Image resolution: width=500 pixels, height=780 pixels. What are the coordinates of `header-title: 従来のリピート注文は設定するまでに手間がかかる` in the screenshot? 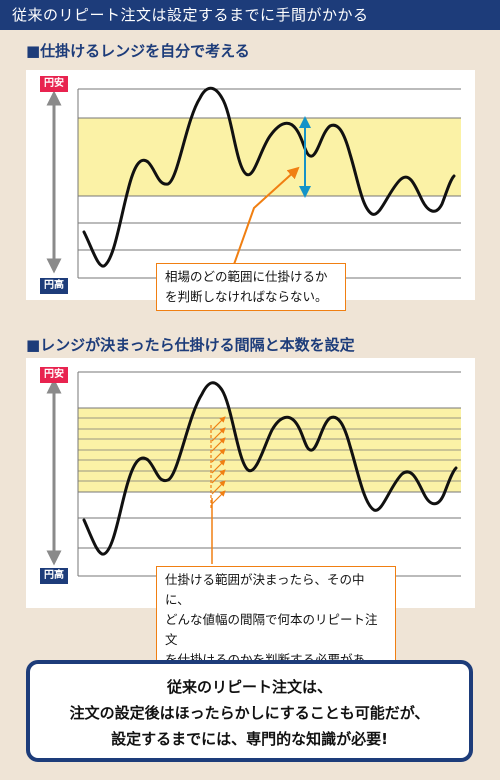 It's located at (190, 15).